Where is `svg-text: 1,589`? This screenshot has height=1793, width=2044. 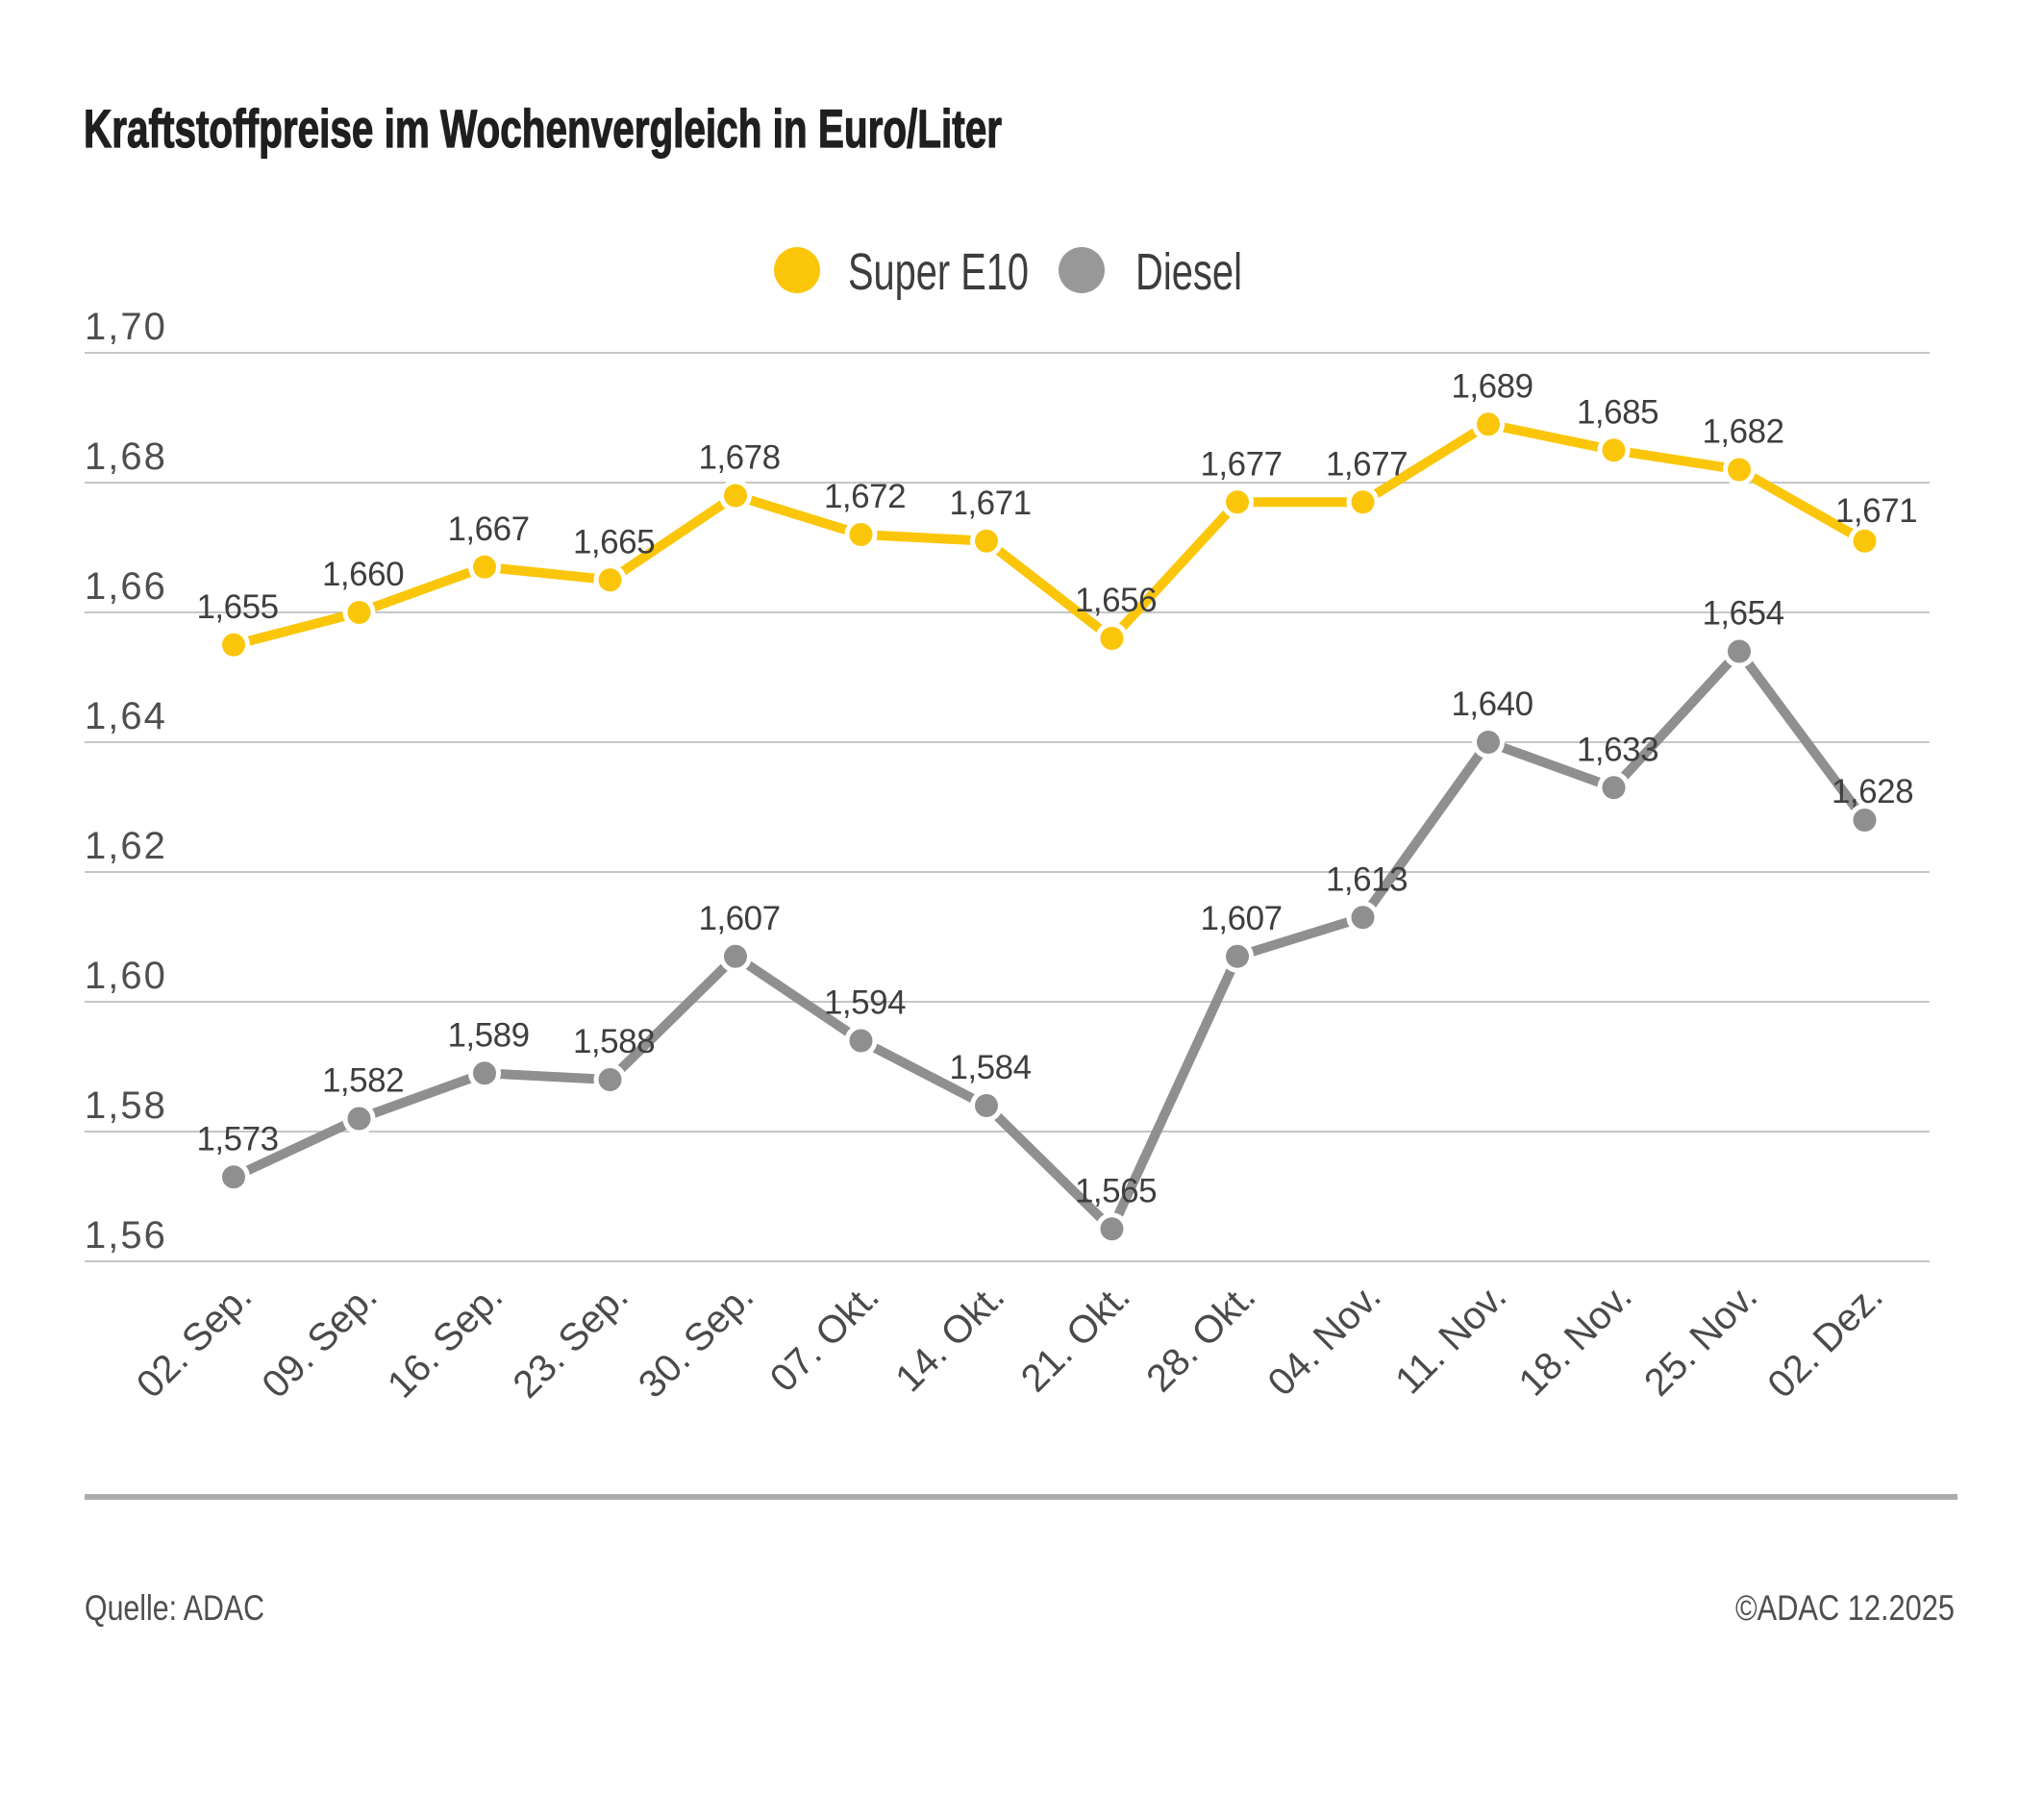 svg-text: 1,589 is located at coordinates (488, 1035).